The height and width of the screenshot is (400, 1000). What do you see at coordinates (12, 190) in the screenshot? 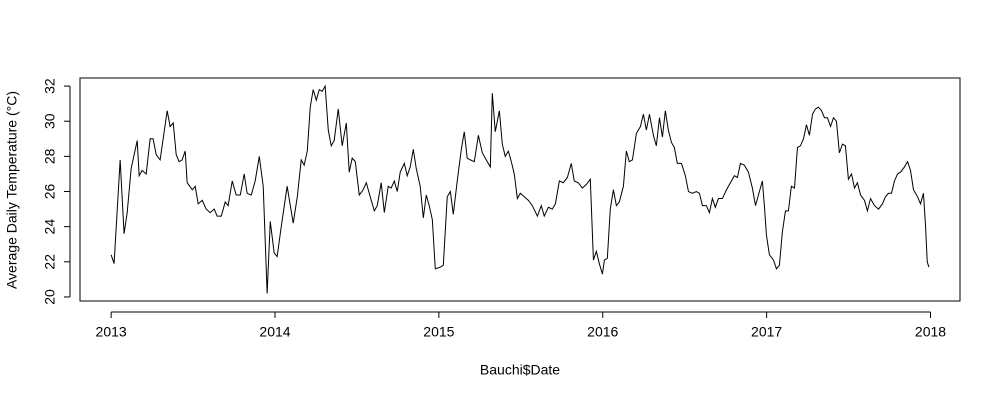
I see `y-axis-label: Average Daily Temperature (°C)` at bounding box center [12, 190].